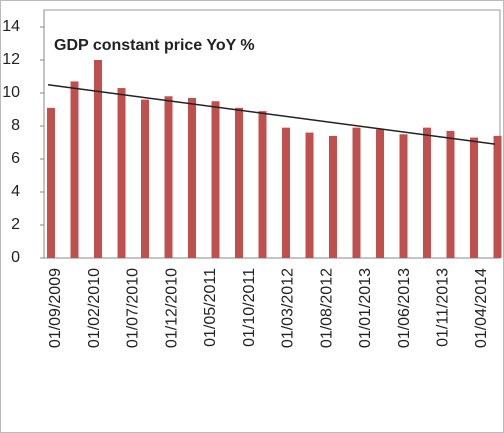  Describe the element at coordinates (442, 307) in the screenshot. I see `x-tick-label: 01/11/2013` at that location.